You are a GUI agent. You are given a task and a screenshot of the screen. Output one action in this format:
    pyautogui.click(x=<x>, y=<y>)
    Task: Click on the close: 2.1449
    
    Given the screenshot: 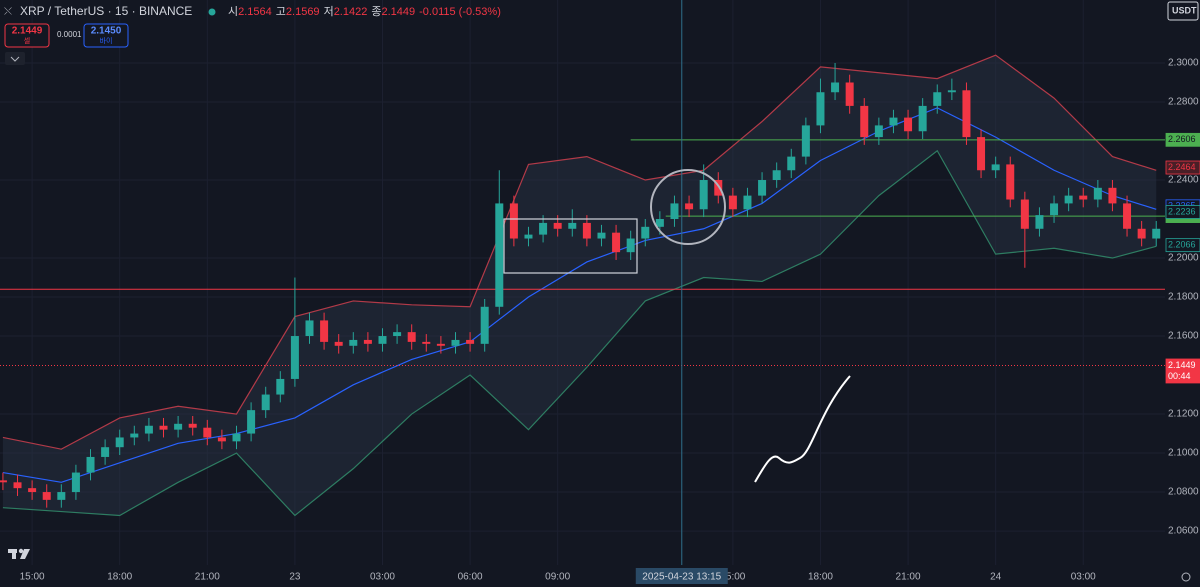 What is the action you would take?
    pyautogui.click(x=398, y=12)
    